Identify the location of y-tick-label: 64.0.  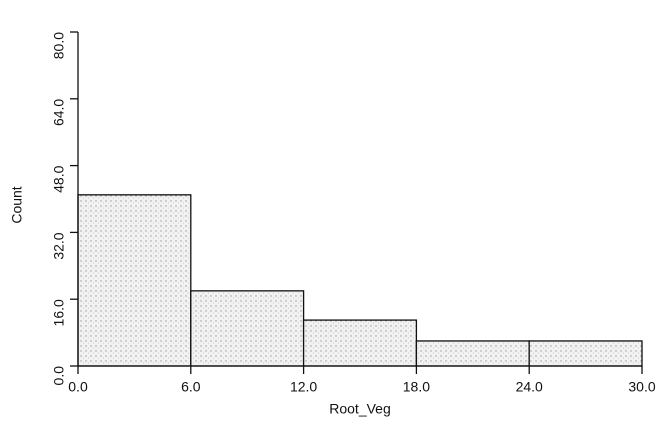
(59, 112).